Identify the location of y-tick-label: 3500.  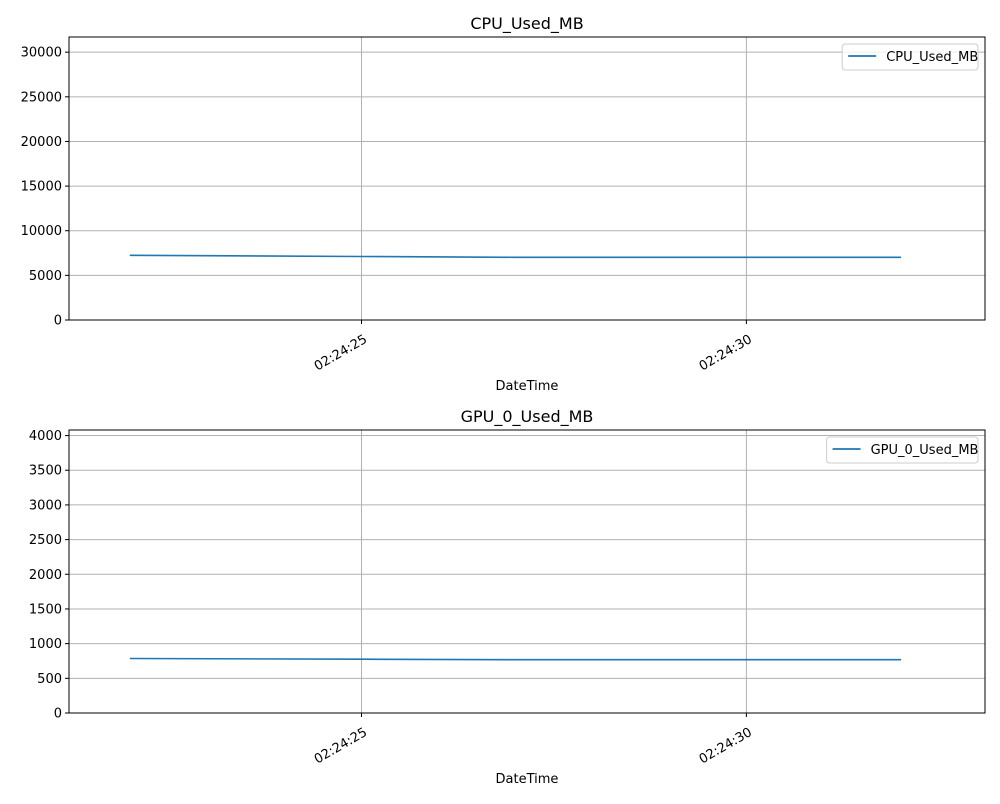
(45, 471).